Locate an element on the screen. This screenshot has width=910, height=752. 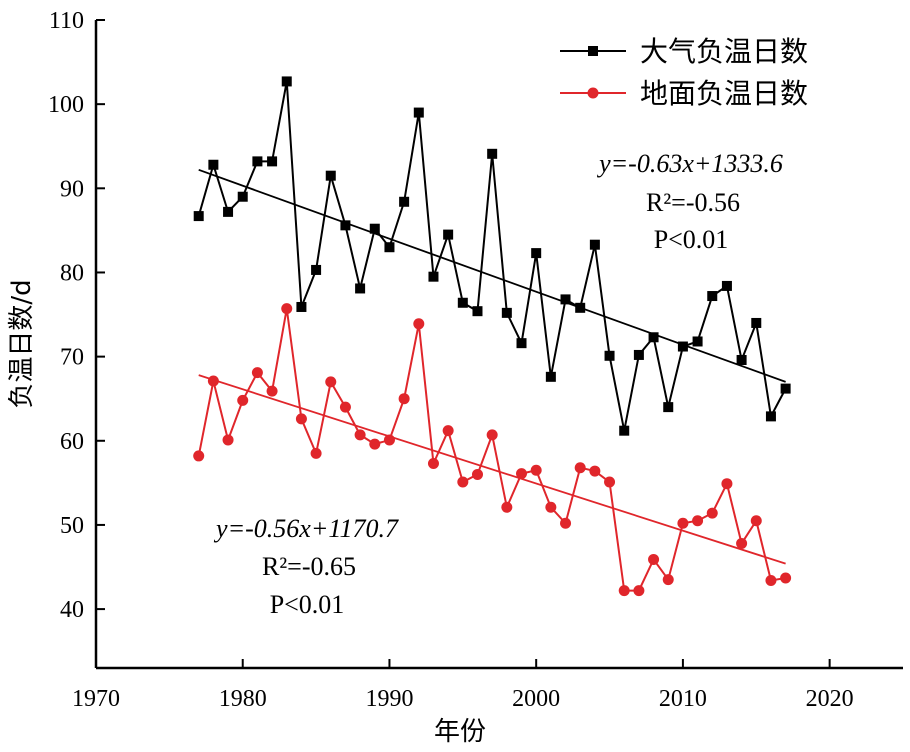
x-tick-label: 1990 is located at coordinates (389, 699).